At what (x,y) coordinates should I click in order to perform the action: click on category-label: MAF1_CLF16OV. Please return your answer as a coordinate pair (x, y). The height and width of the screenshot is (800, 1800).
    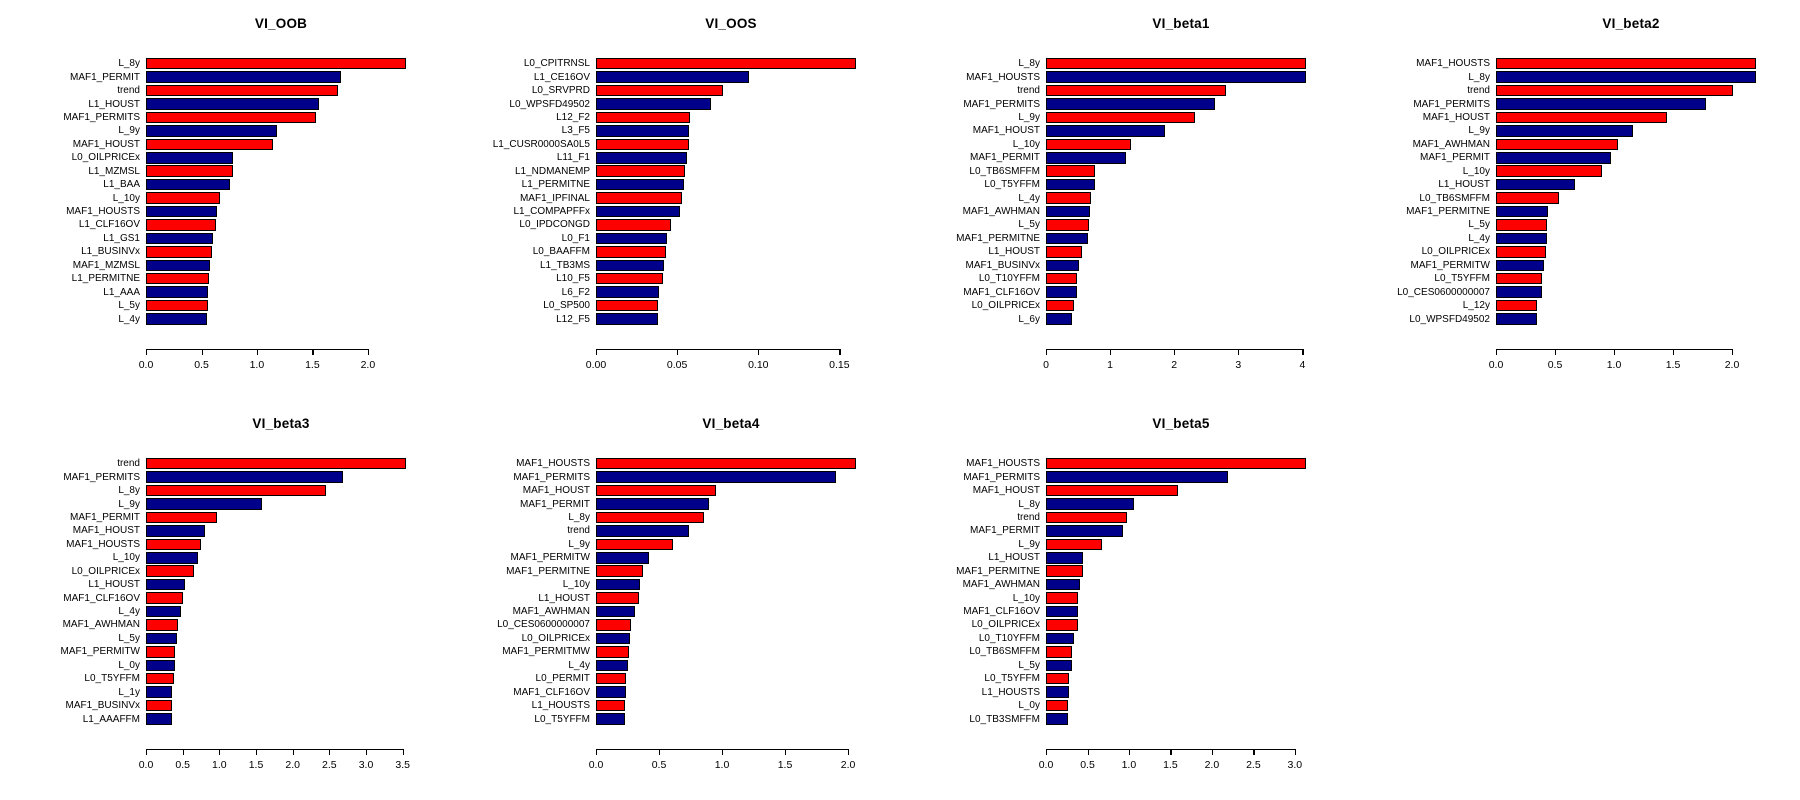
    Looking at the image, I should click on (101, 598).